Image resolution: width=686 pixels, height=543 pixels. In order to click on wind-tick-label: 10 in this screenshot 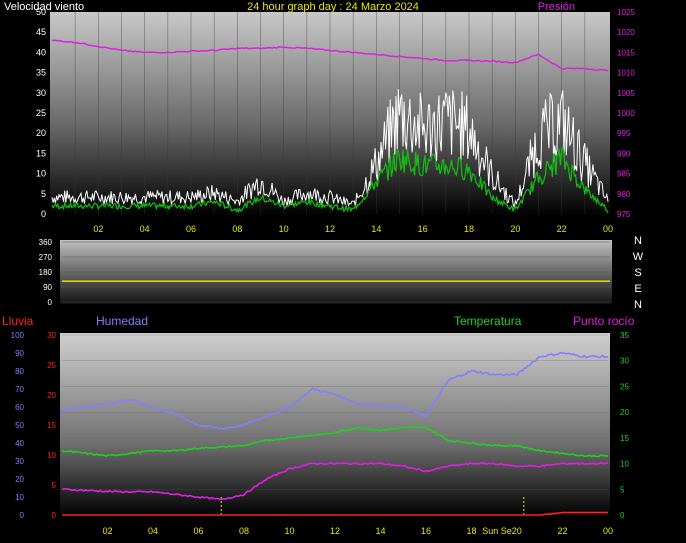, I will do `click(41, 174)`.